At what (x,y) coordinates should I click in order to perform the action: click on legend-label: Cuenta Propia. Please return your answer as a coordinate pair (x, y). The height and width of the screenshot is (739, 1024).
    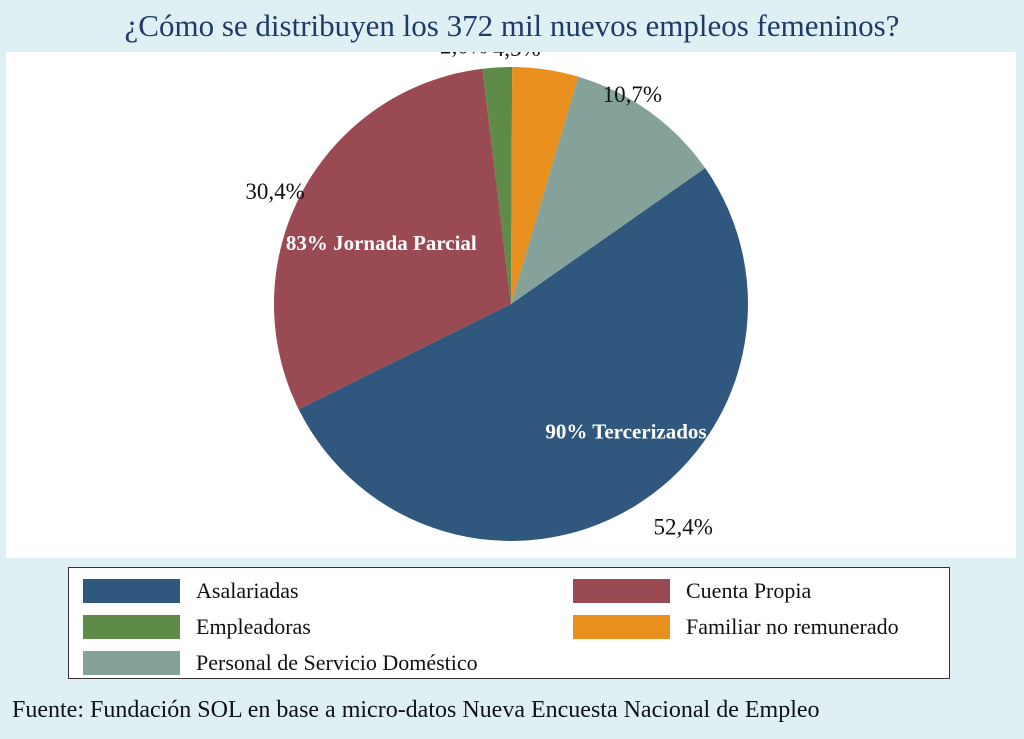
    Looking at the image, I should click on (749, 590).